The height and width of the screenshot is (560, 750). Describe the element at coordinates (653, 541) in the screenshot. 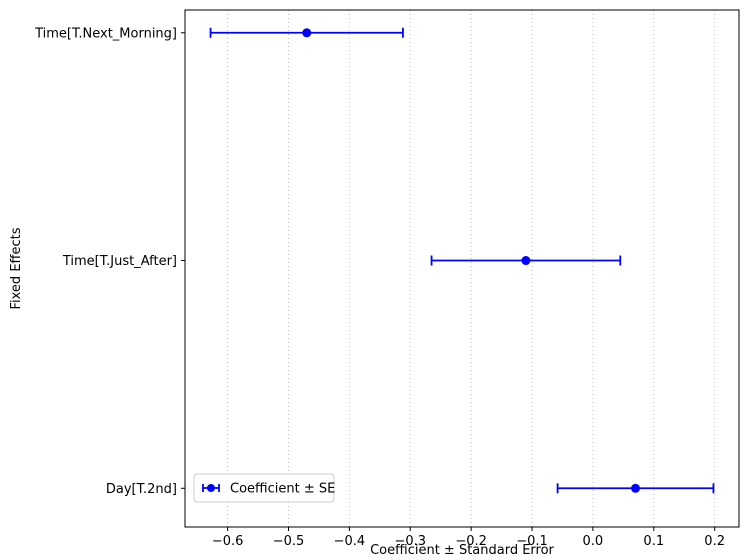

I see `x-tick-label: 0.1` at that location.